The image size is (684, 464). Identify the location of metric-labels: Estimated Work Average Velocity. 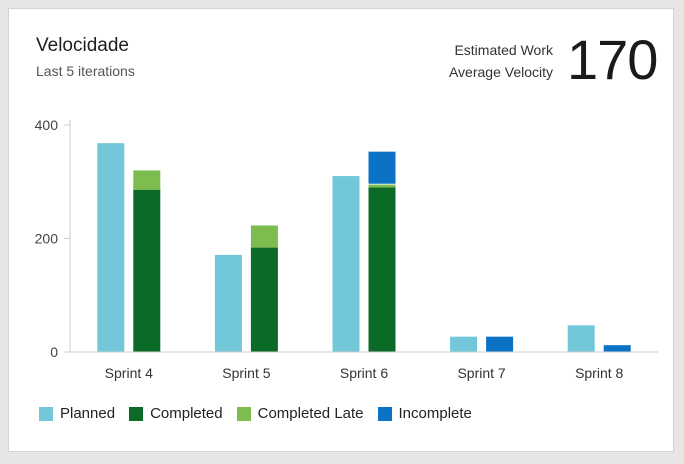
(501, 61).